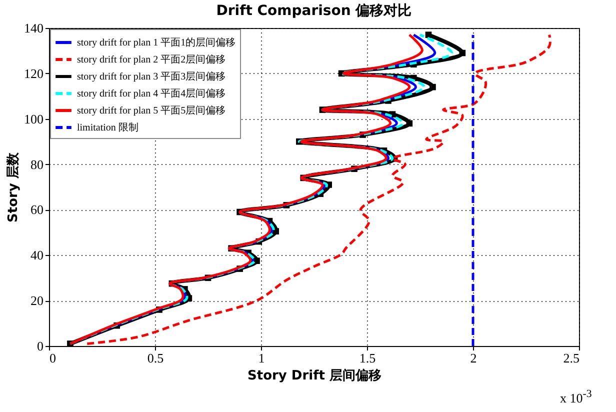 The width and height of the screenshot is (616, 412). Describe the element at coordinates (37, 210) in the screenshot. I see `y-tick-label: 60` at that location.